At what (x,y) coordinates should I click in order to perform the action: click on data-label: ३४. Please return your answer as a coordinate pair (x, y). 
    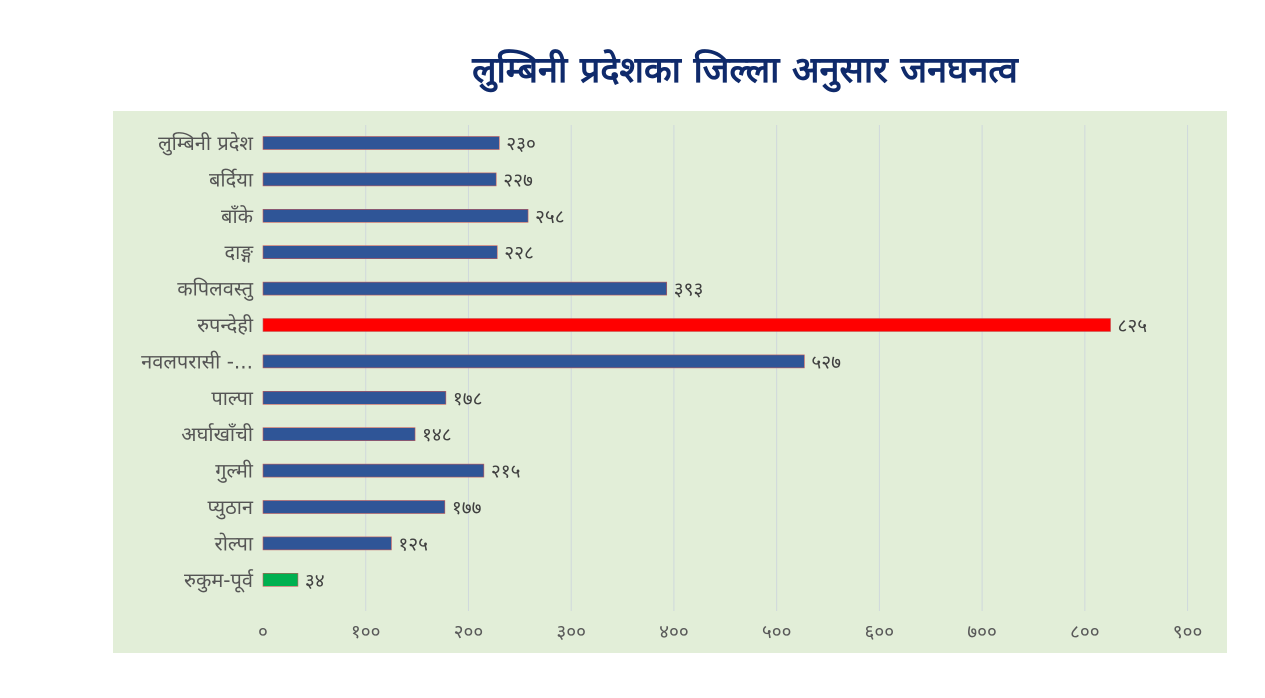
    Looking at the image, I should click on (315, 581).